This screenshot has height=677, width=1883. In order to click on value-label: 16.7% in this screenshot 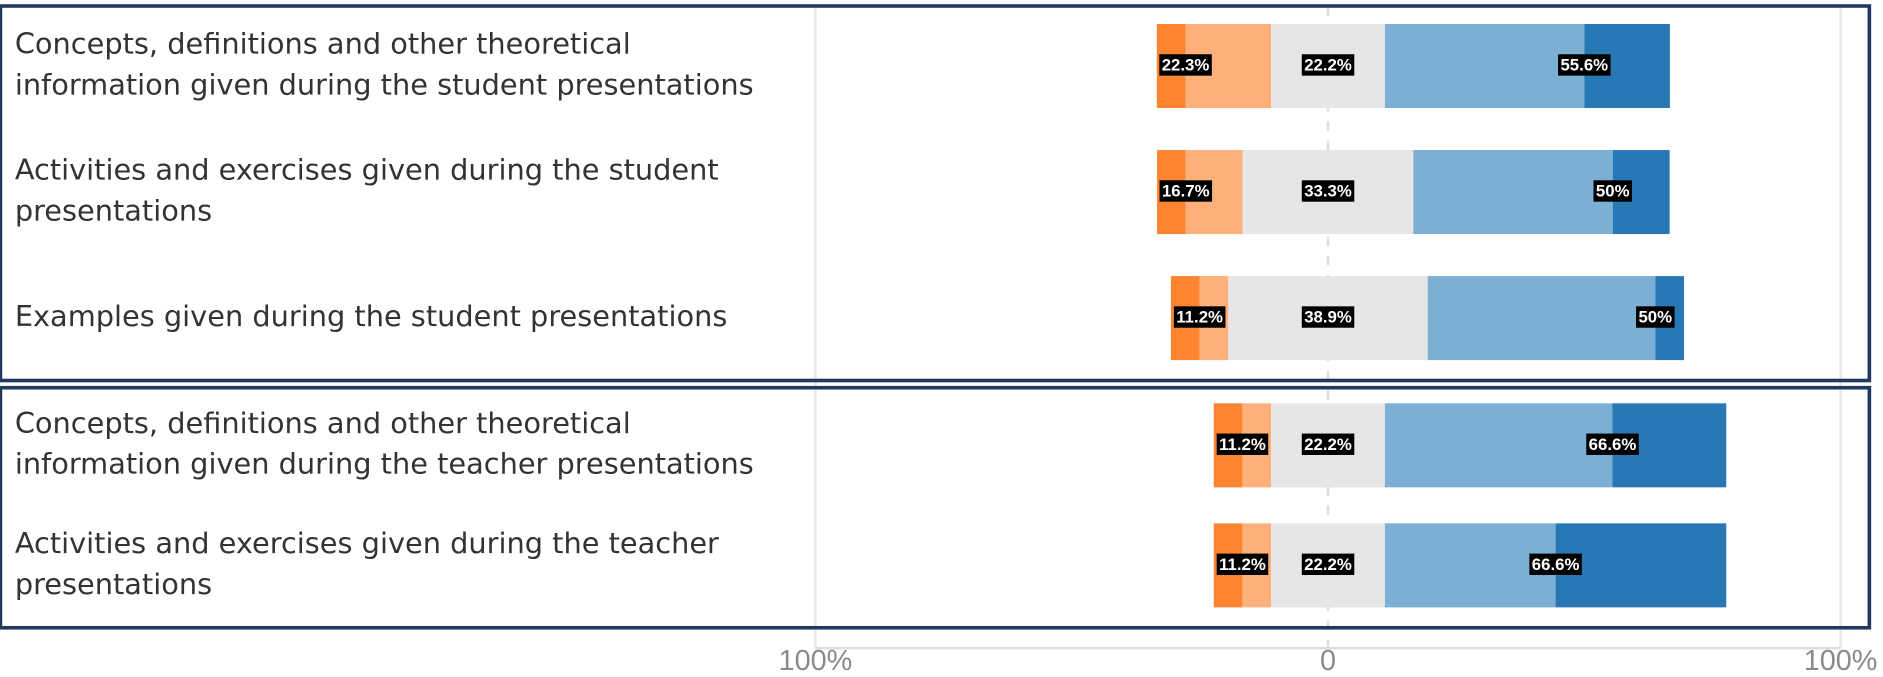, I will do `click(1186, 191)`.